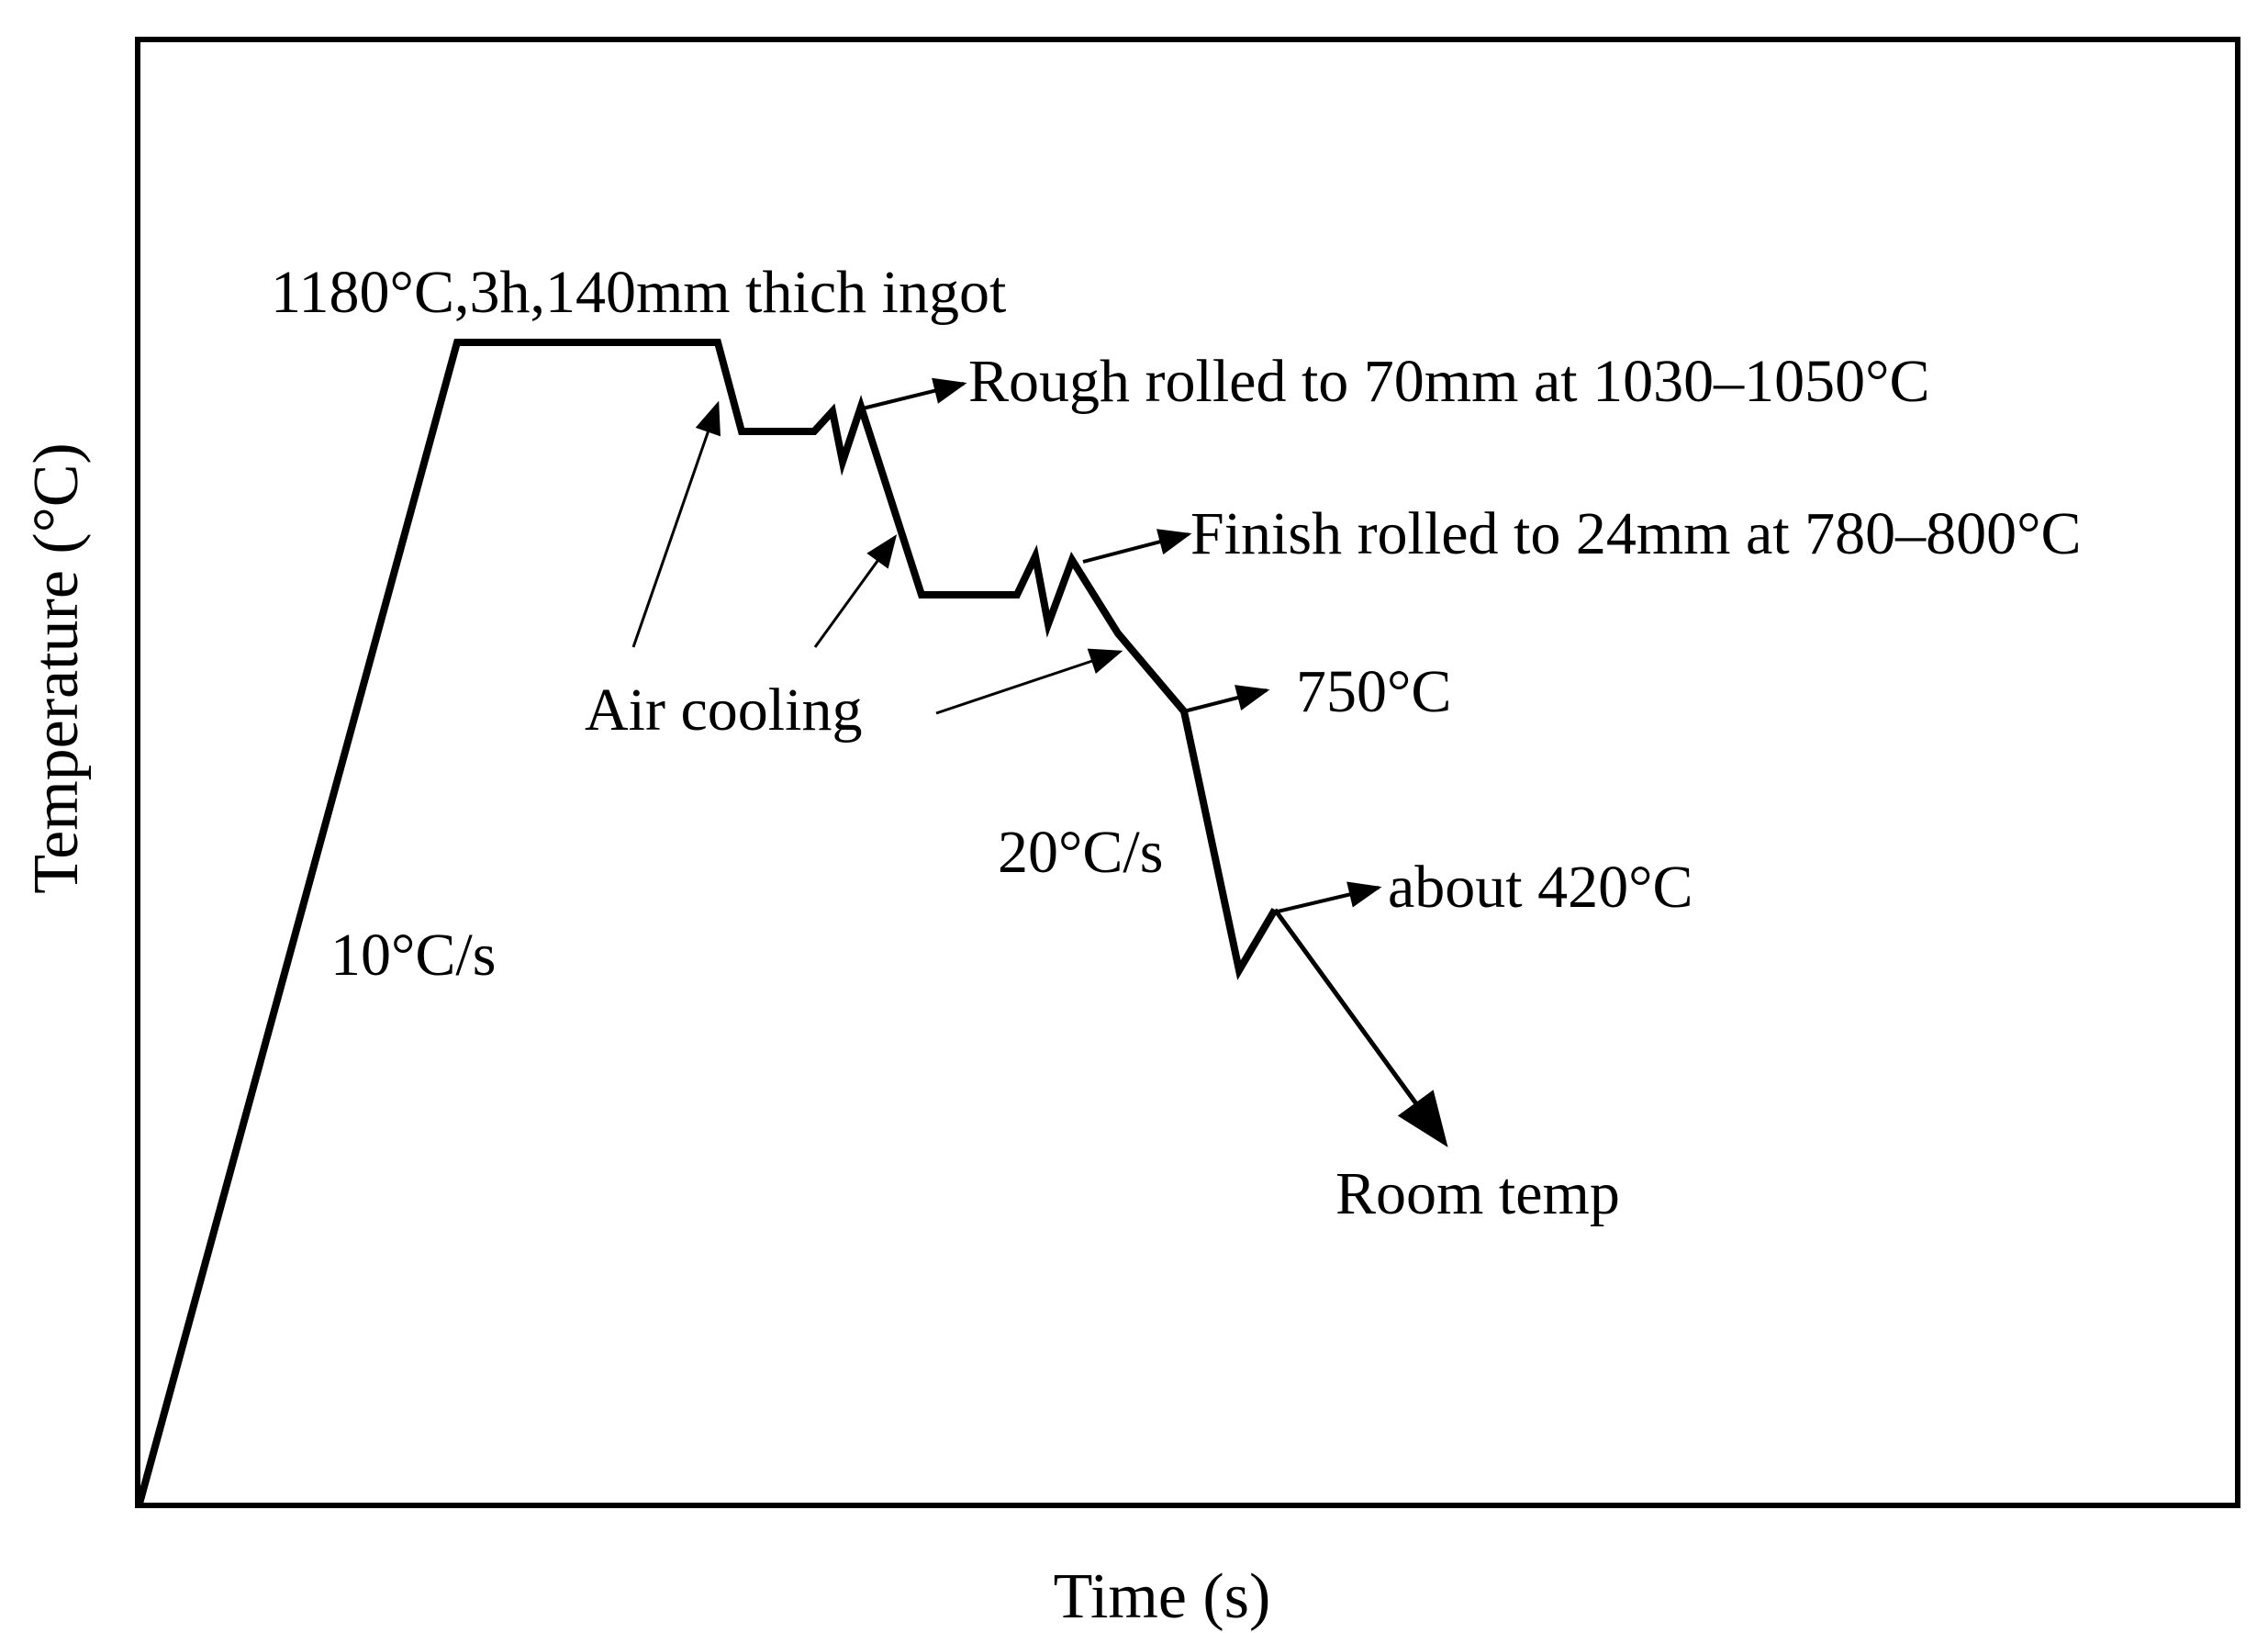  I want to click on finish-rolling-label: Finish rolled to 24mm at 780–800°C, so click(1636, 533).